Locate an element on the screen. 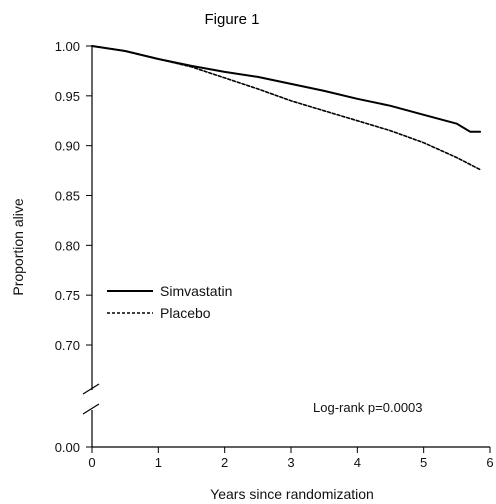  x-tick-label: 3 is located at coordinates (290, 462).